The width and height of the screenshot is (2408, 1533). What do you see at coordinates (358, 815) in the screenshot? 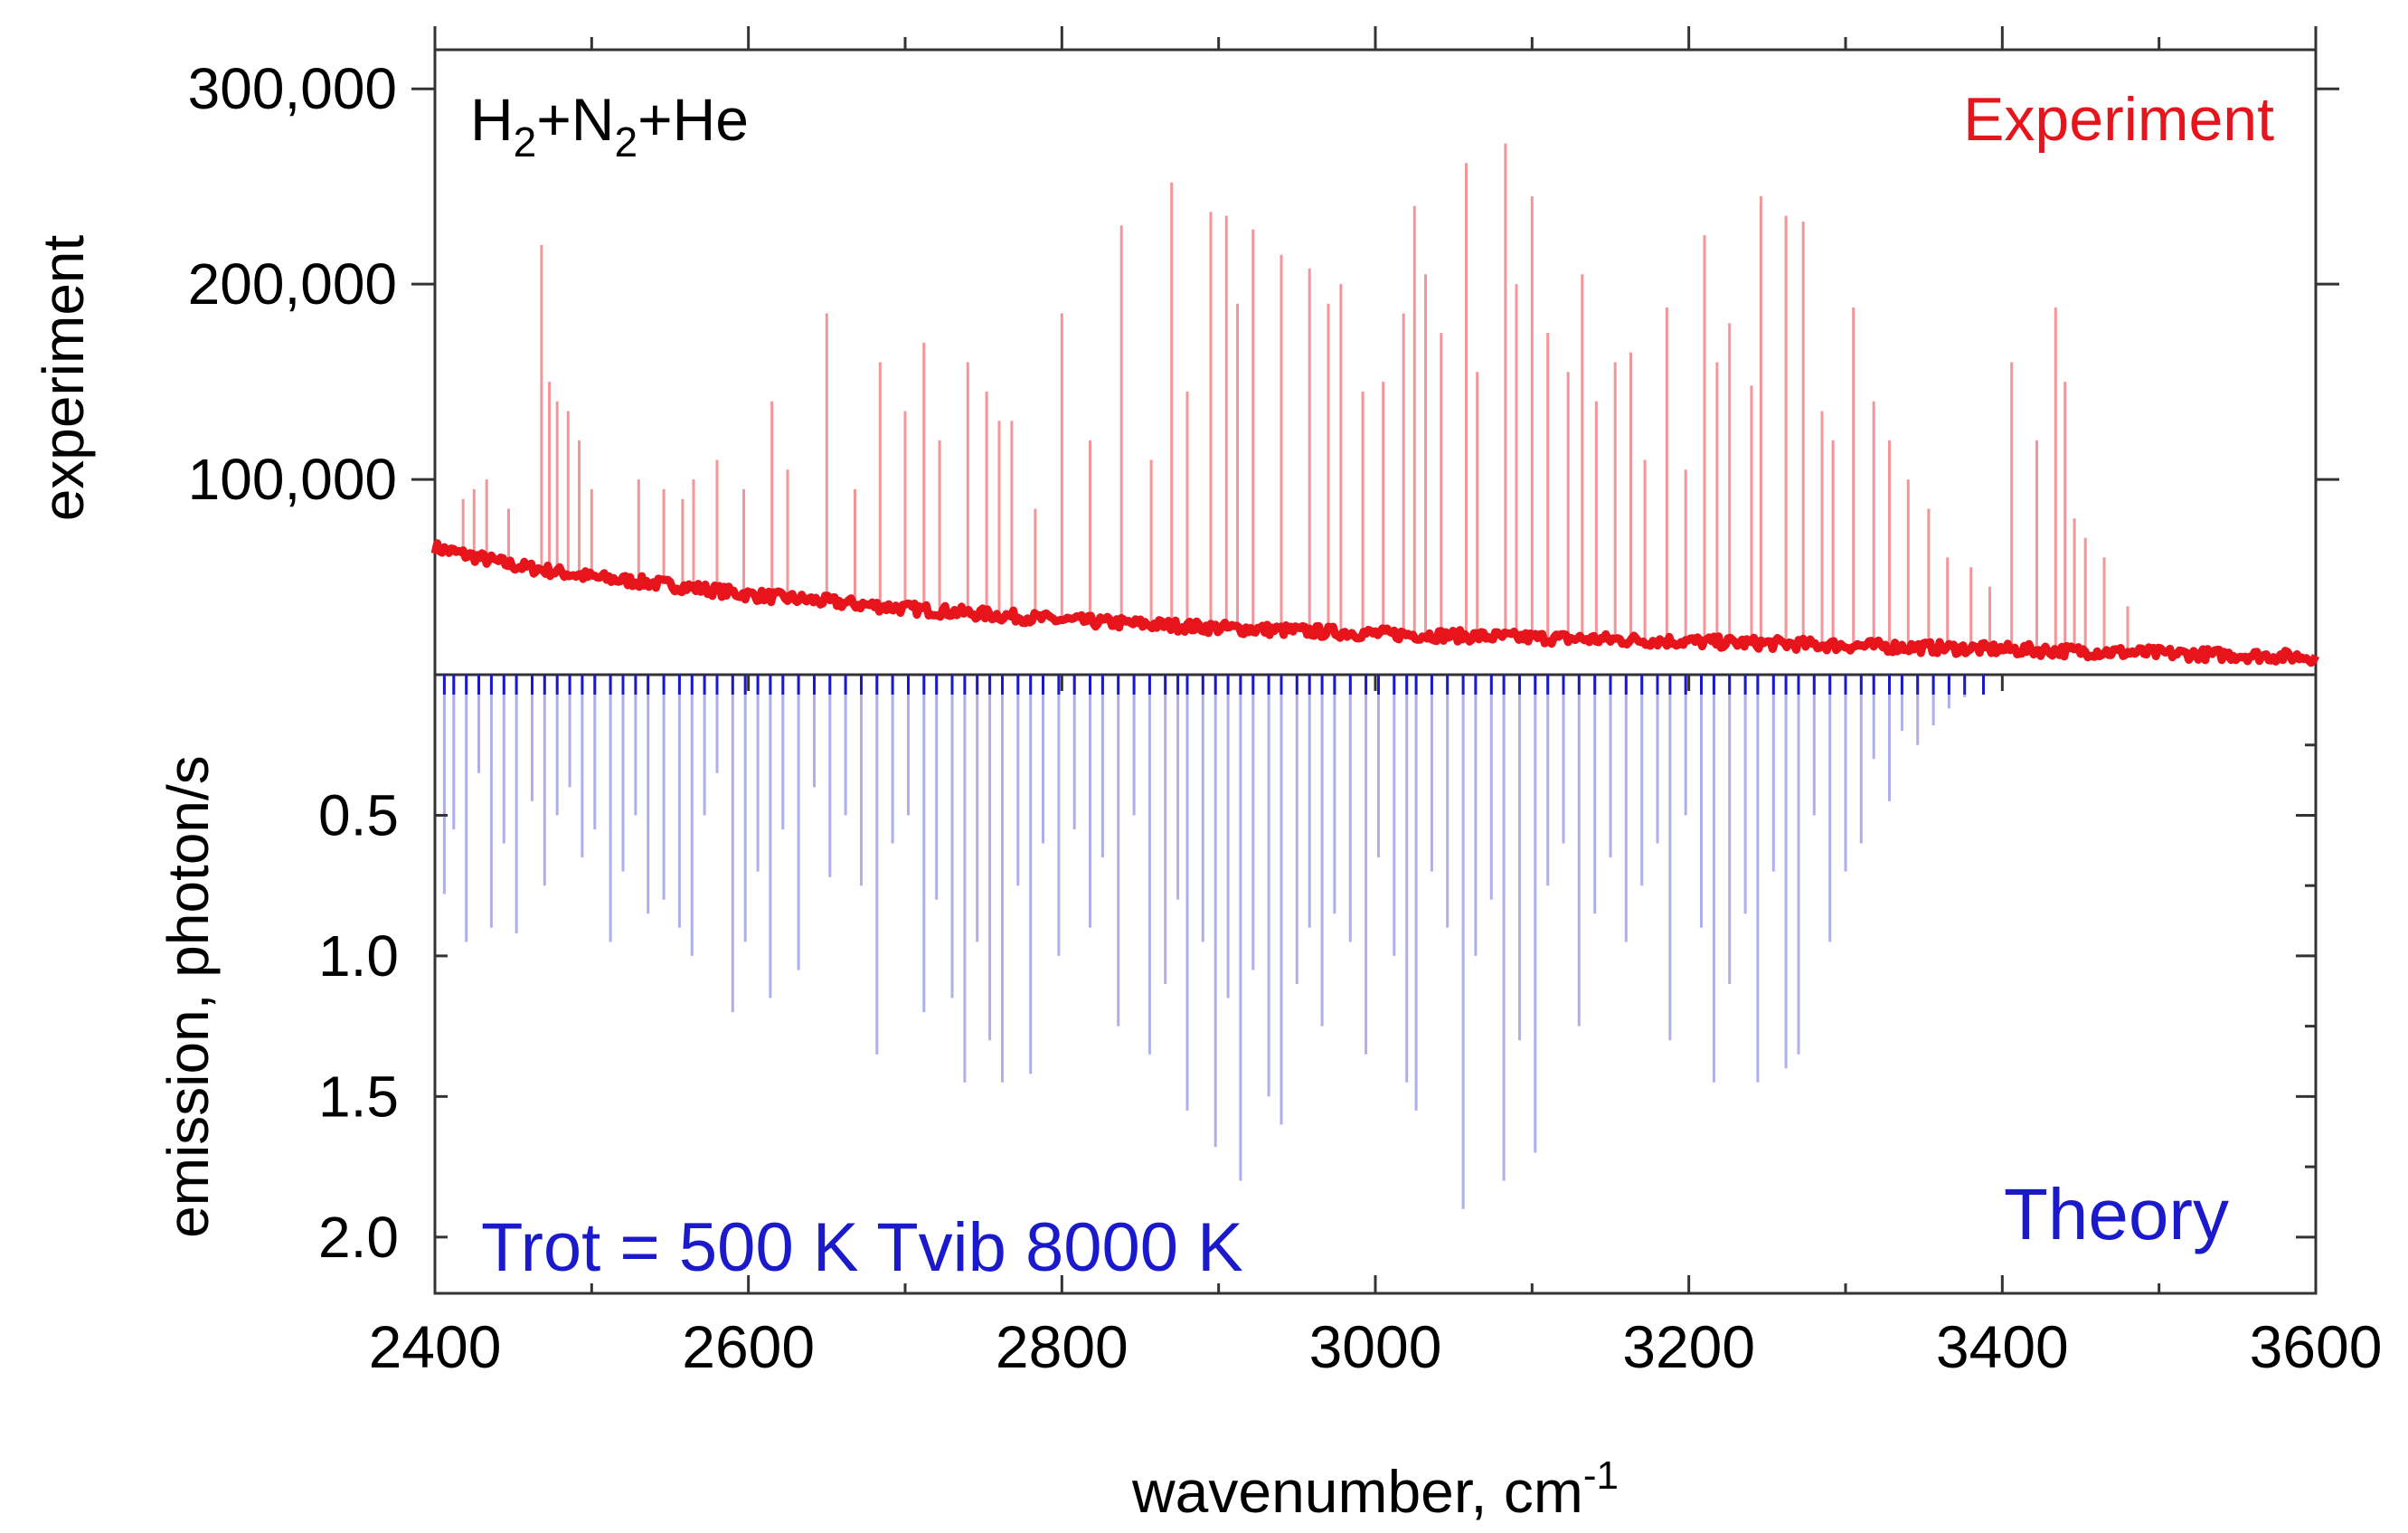
I see `theory-y-tick-label: 0.5` at bounding box center [358, 815].